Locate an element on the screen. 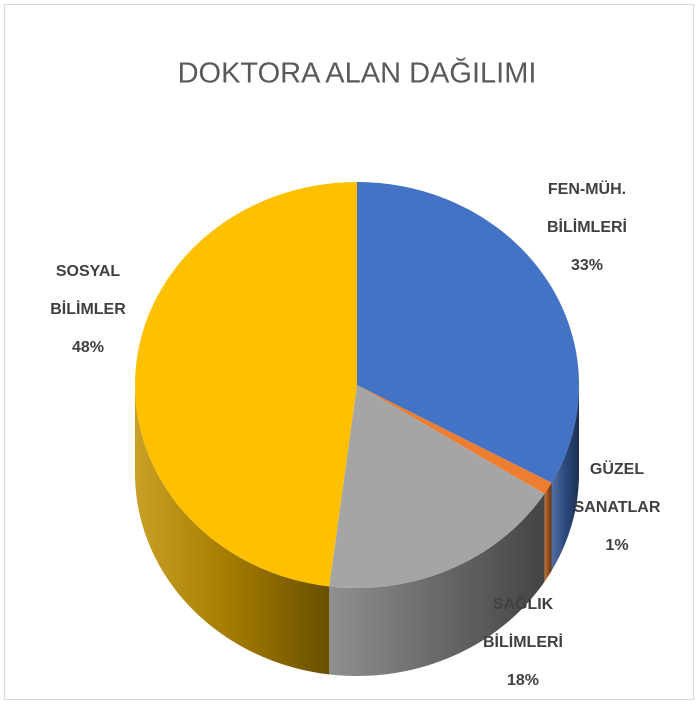 The image size is (698, 704). chart-title: DOKTORA ALAN DAĞILIMI is located at coordinates (357, 73).